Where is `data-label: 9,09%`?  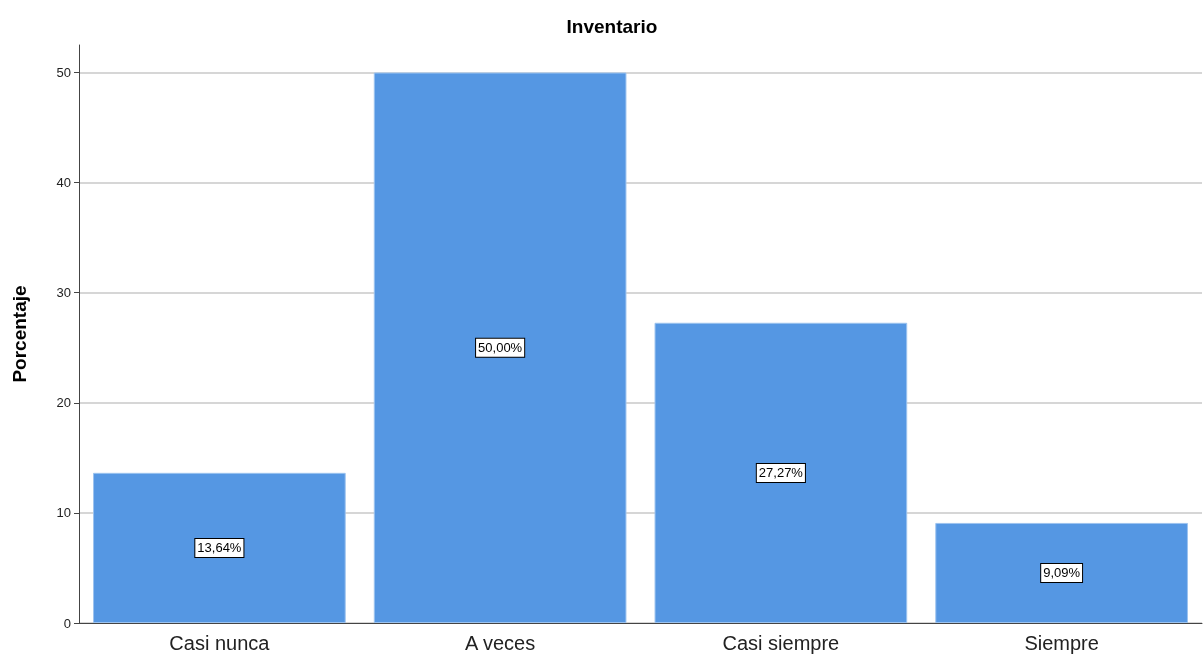 data-label: 9,09% is located at coordinates (1062, 573).